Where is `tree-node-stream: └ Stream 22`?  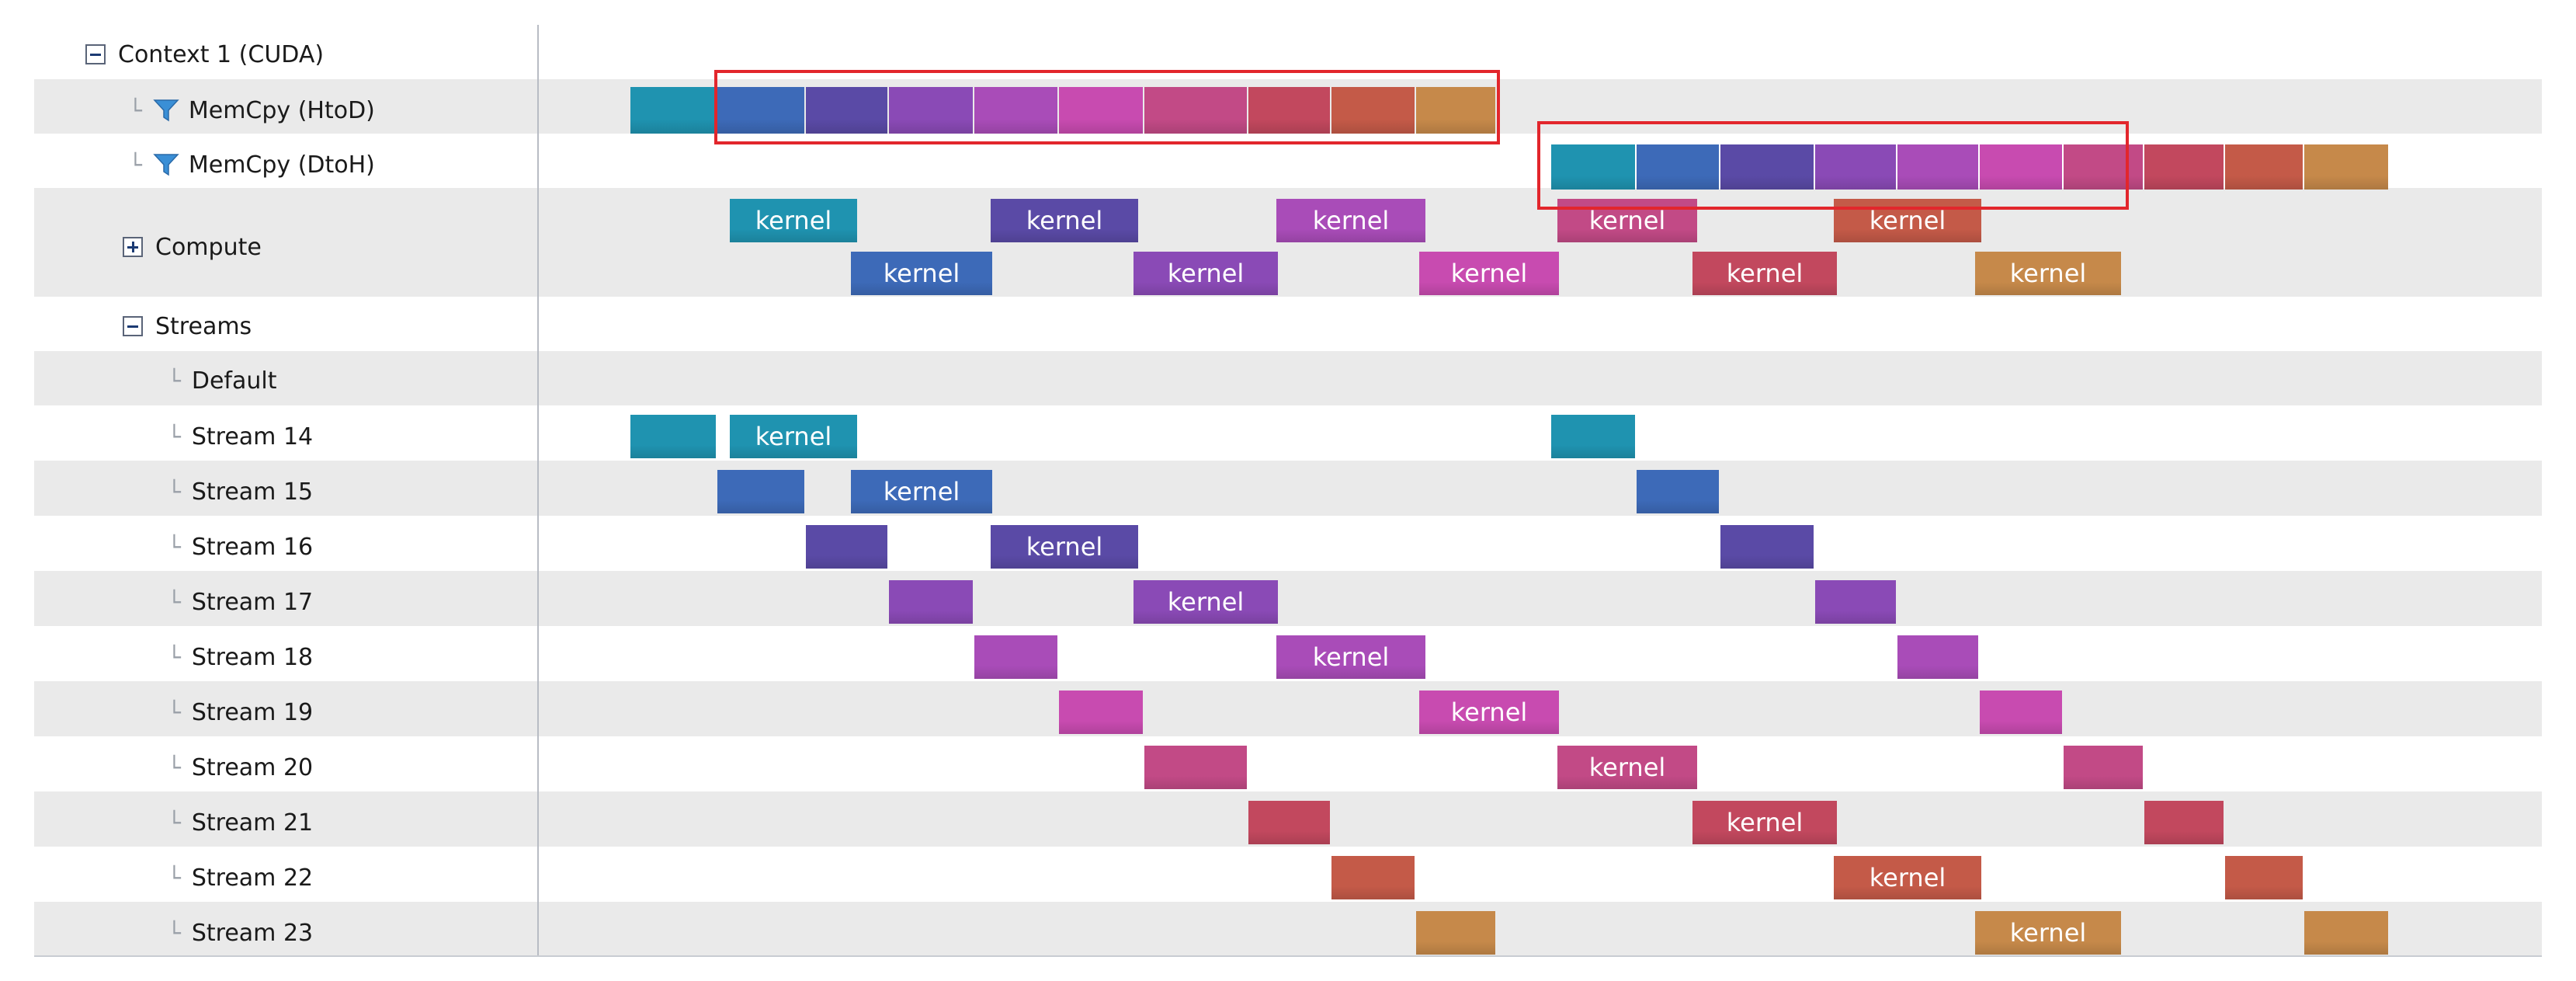 tree-node-stream: └ Stream 22 is located at coordinates (240, 878).